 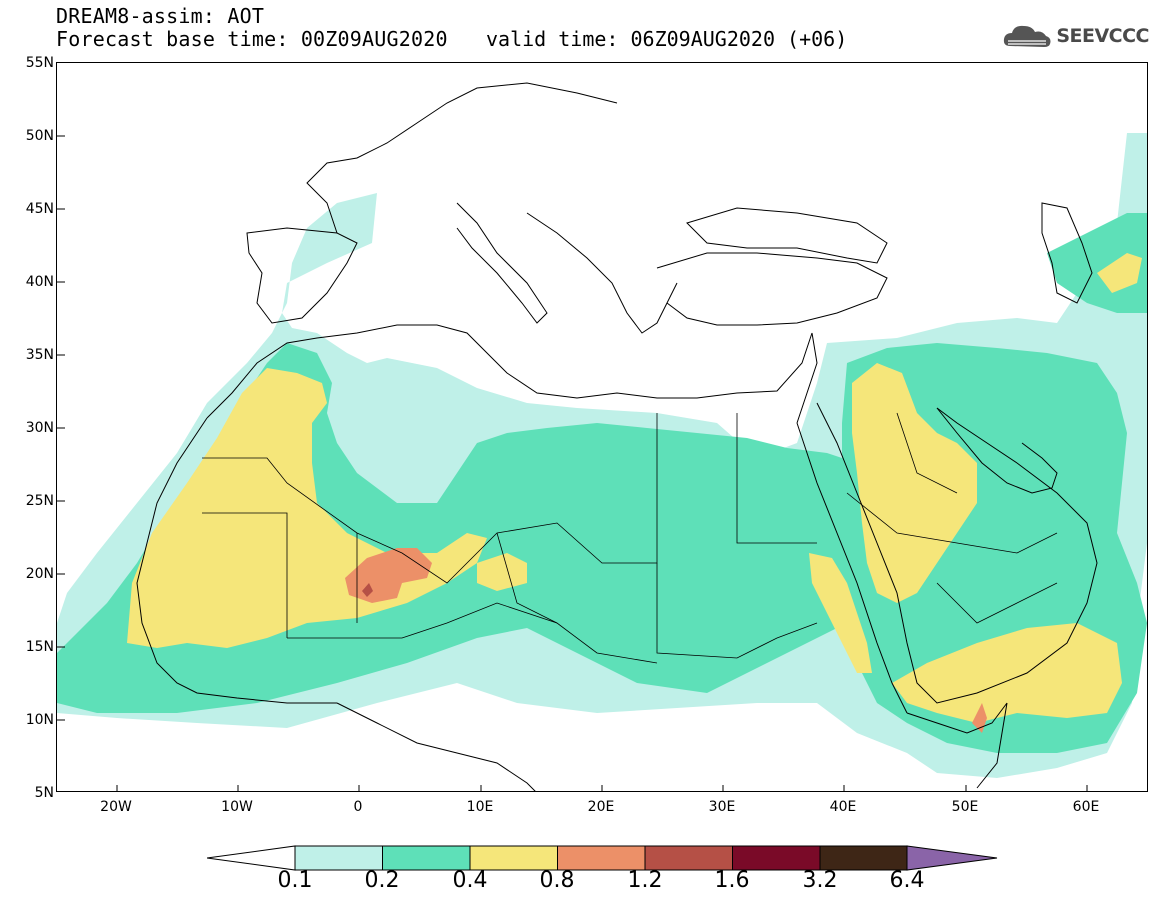 What do you see at coordinates (732, 880) in the screenshot?
I see `colorbar-label-1-6: 1.6` at bounding box center [732, 880].